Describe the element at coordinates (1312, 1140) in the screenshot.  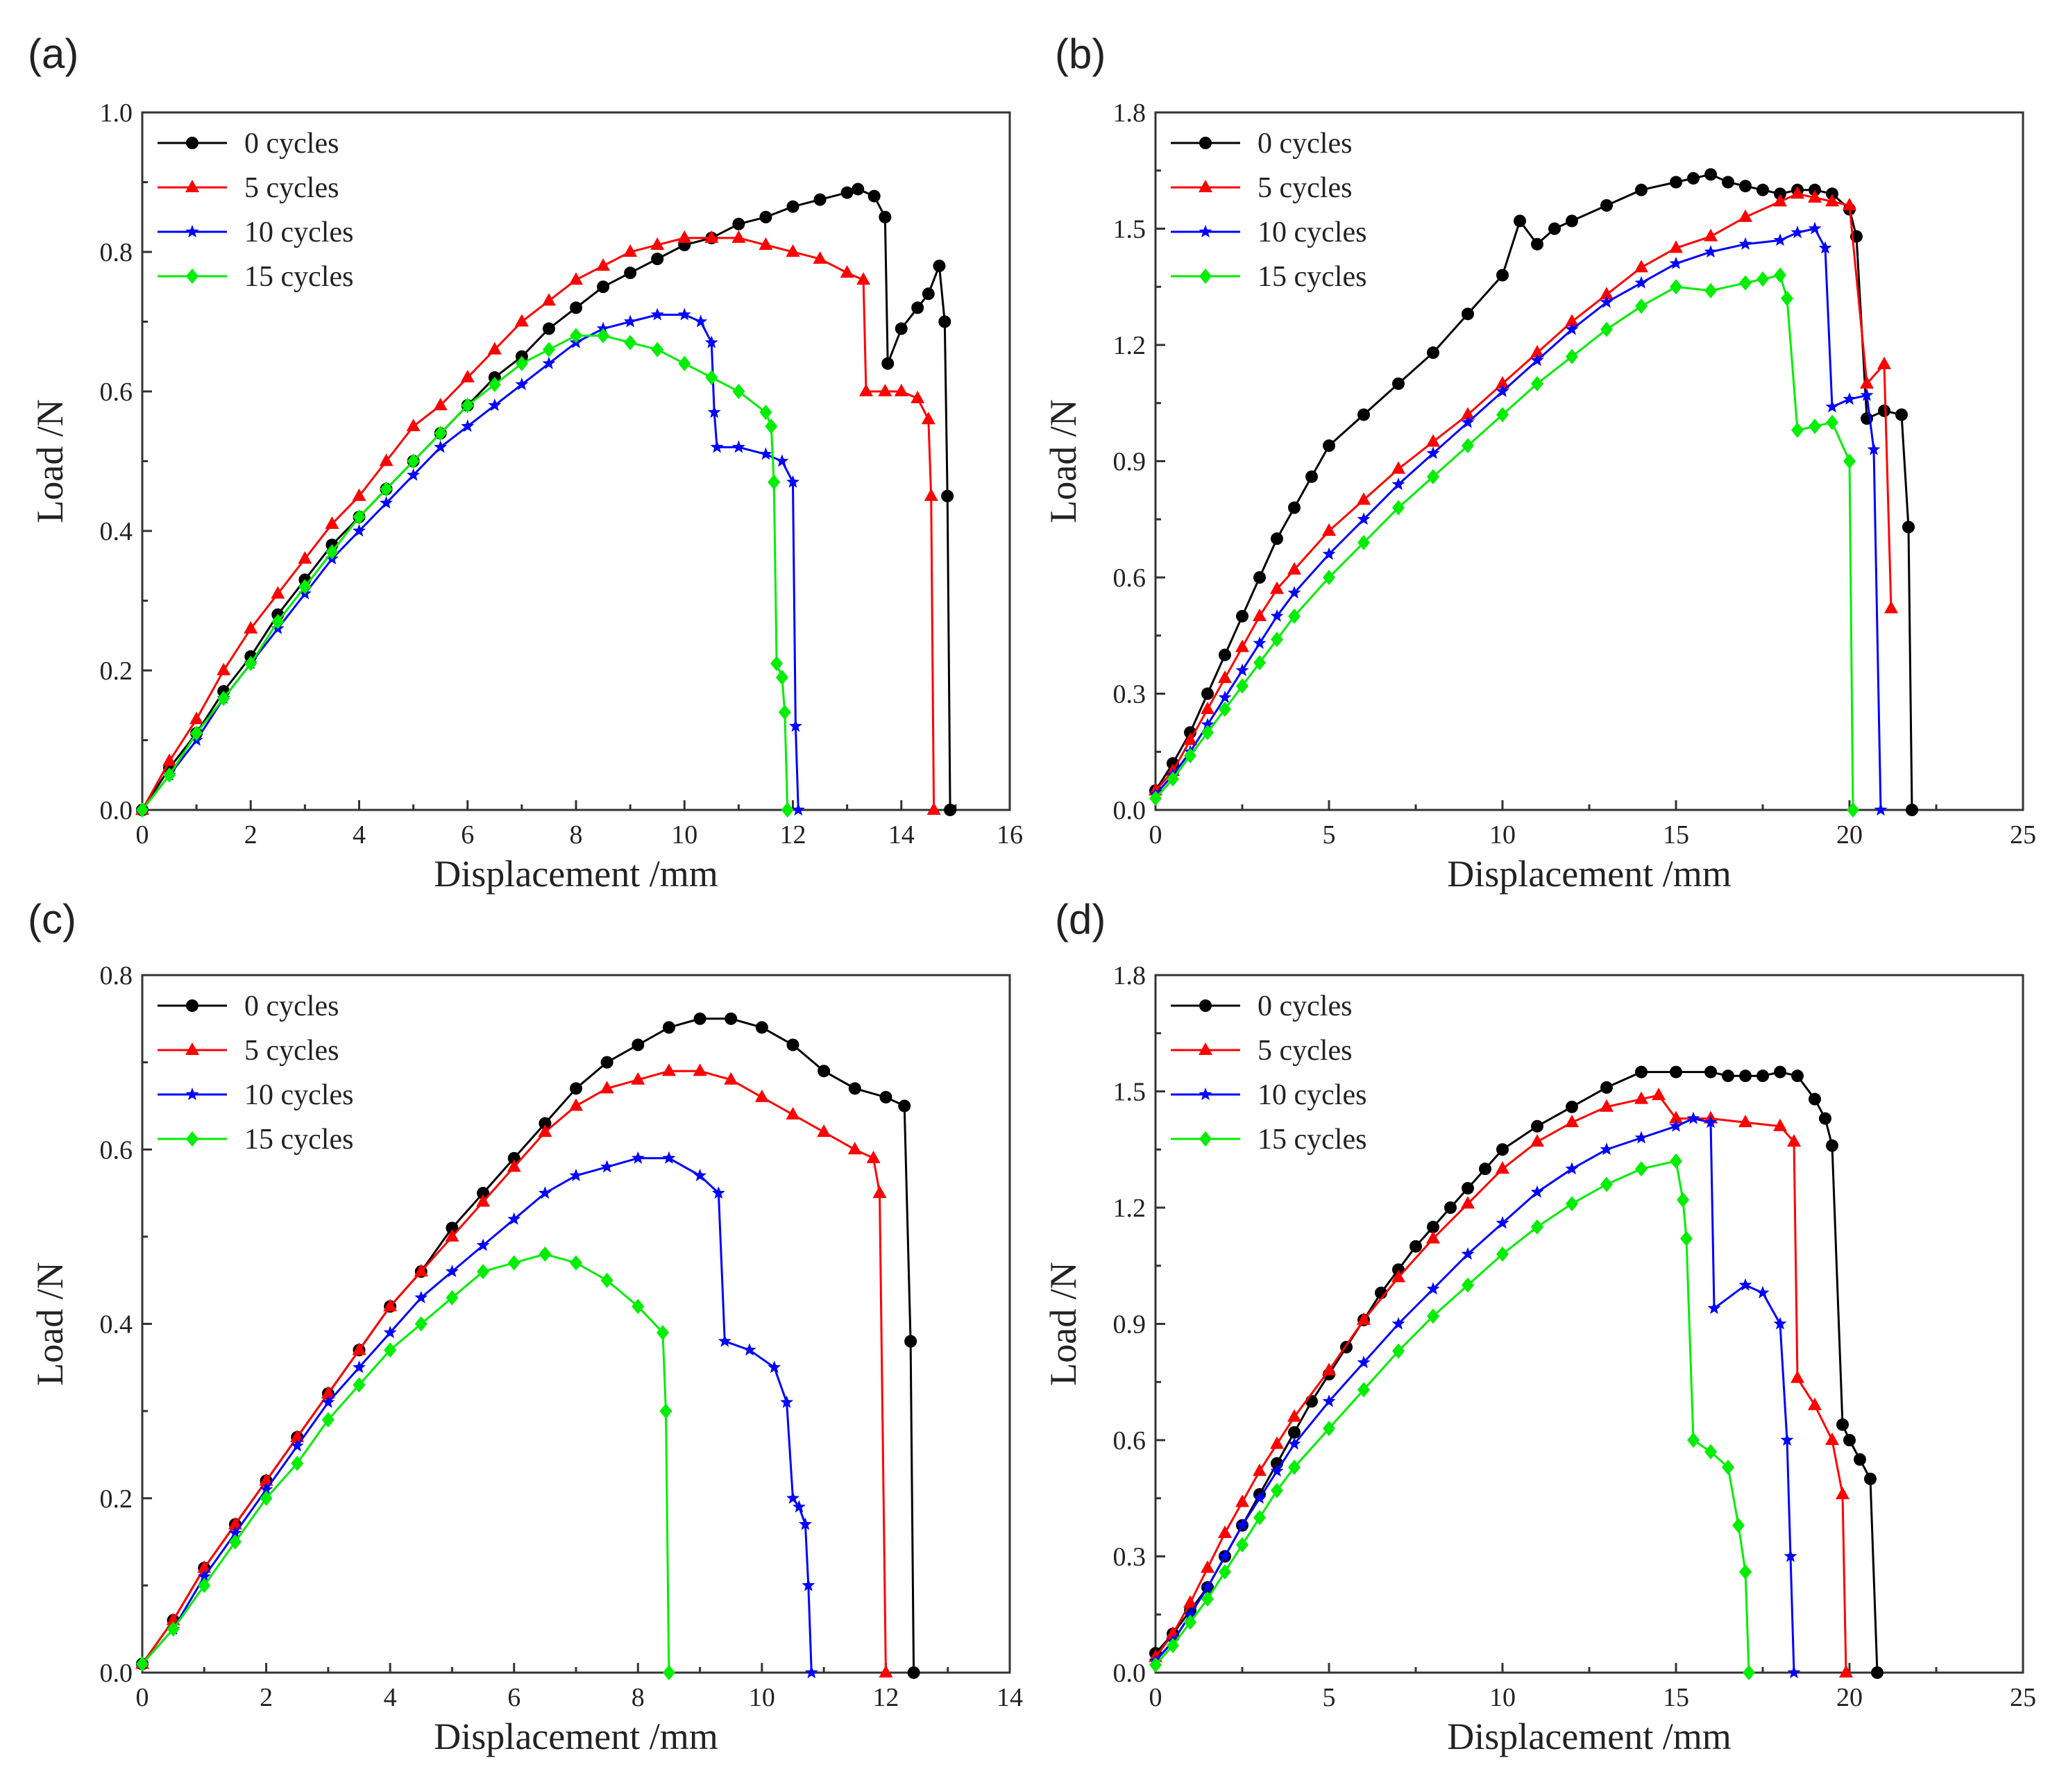
I see `panel-d-legend-label-15-cycles: 15 cycles` at that location.